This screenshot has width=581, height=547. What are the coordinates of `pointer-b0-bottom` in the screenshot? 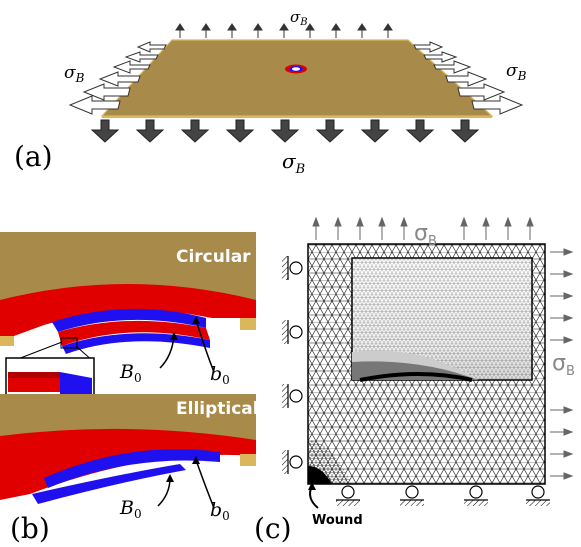 It's located at (205, 484).